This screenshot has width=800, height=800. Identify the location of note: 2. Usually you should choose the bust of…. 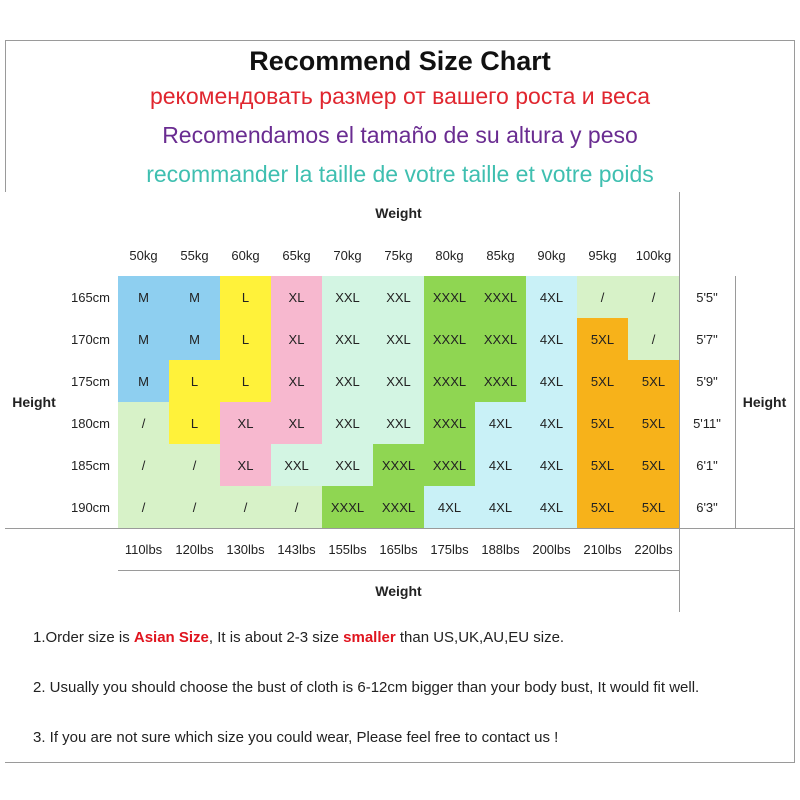
(400, 687).